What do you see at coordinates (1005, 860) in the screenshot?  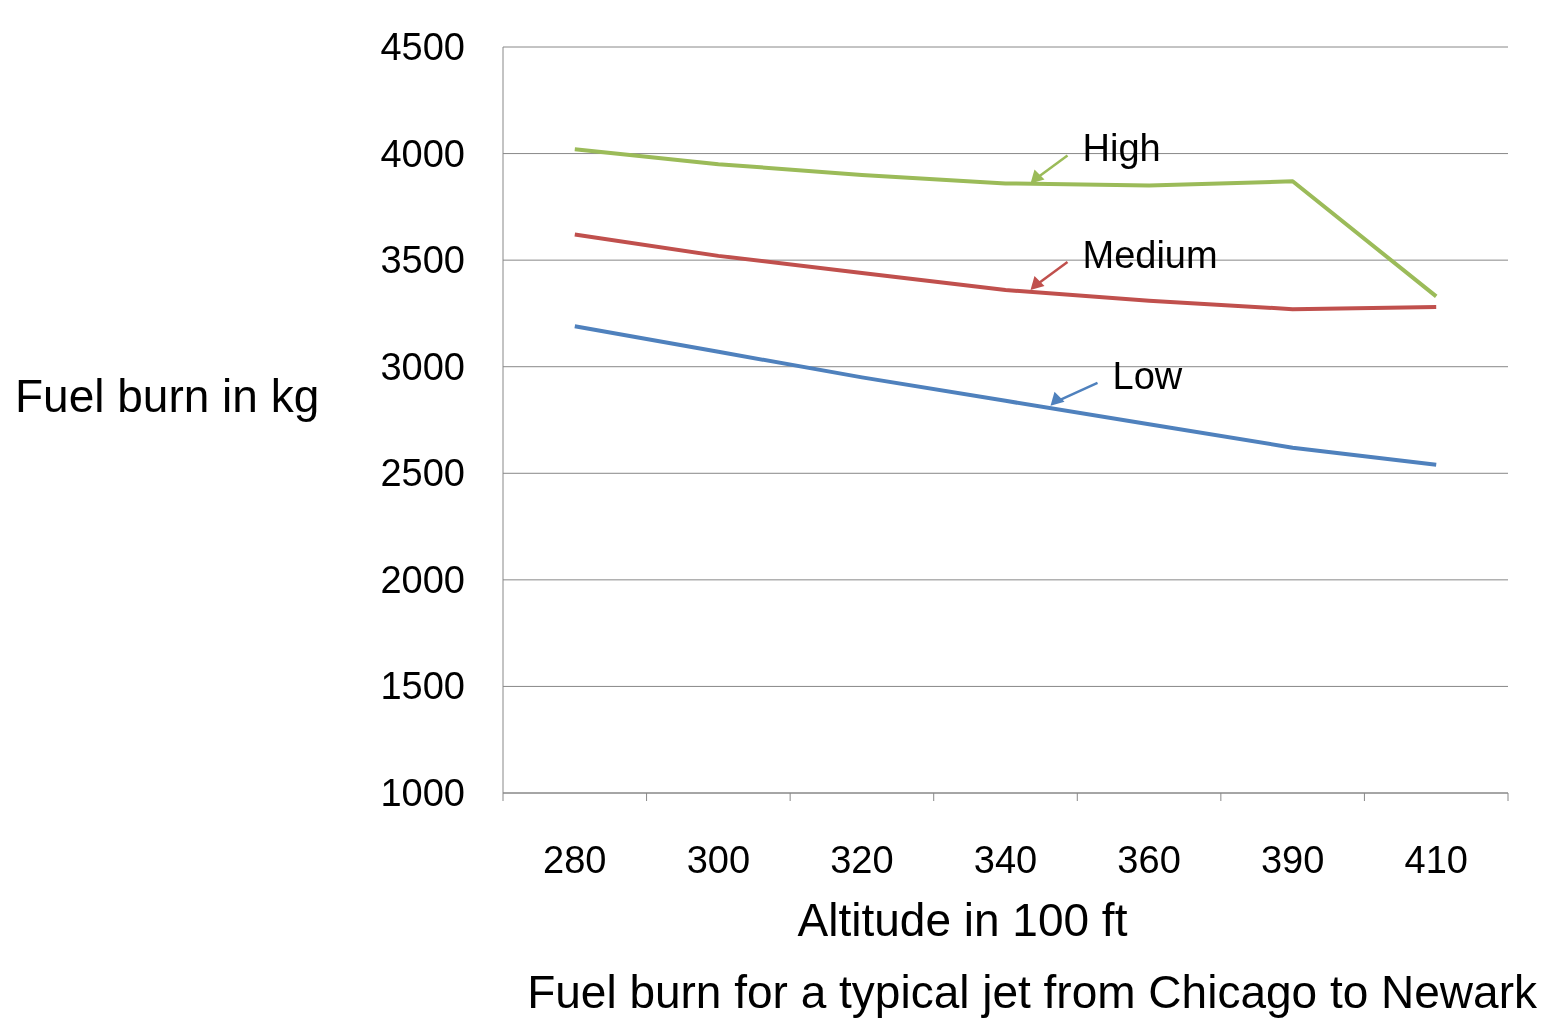 I see `x-tick-label: 340` at bounding box center [1005, 860].